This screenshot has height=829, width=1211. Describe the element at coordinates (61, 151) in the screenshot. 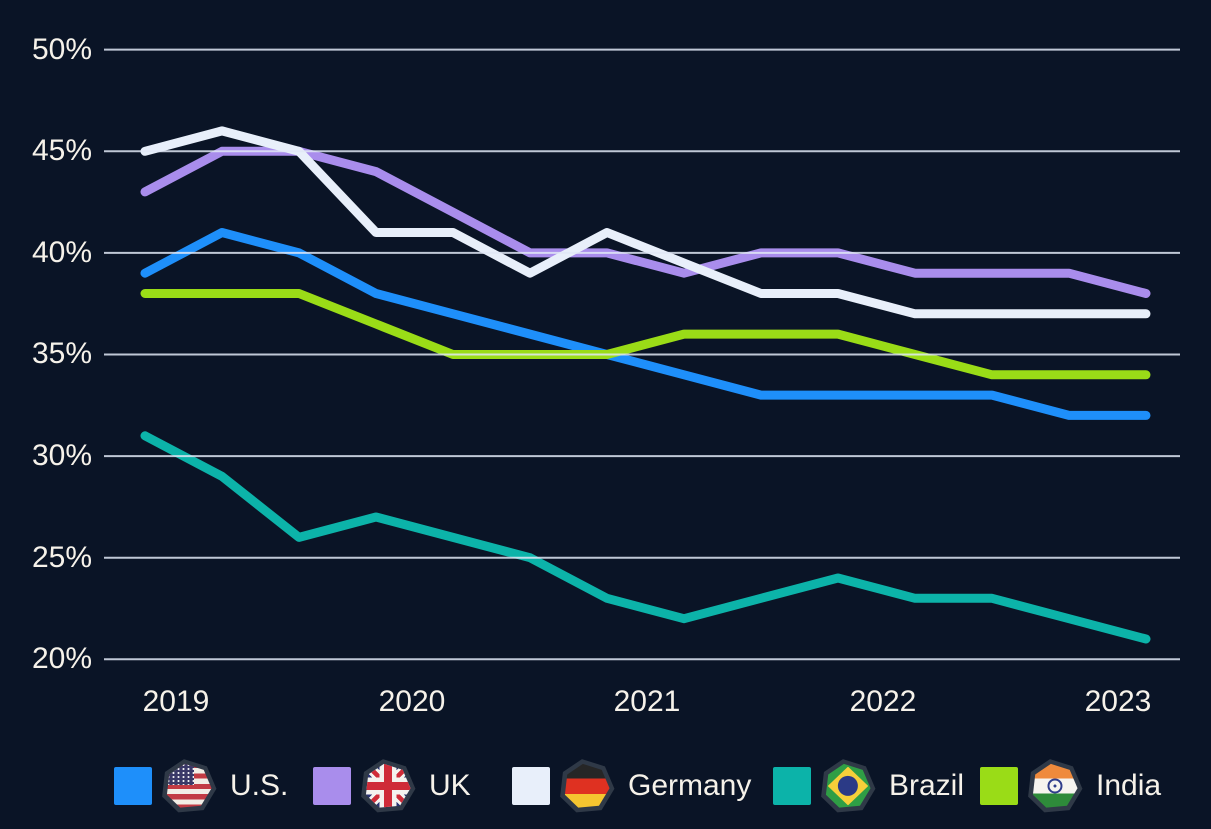

I see `y-axis-label: 45%` at that location.